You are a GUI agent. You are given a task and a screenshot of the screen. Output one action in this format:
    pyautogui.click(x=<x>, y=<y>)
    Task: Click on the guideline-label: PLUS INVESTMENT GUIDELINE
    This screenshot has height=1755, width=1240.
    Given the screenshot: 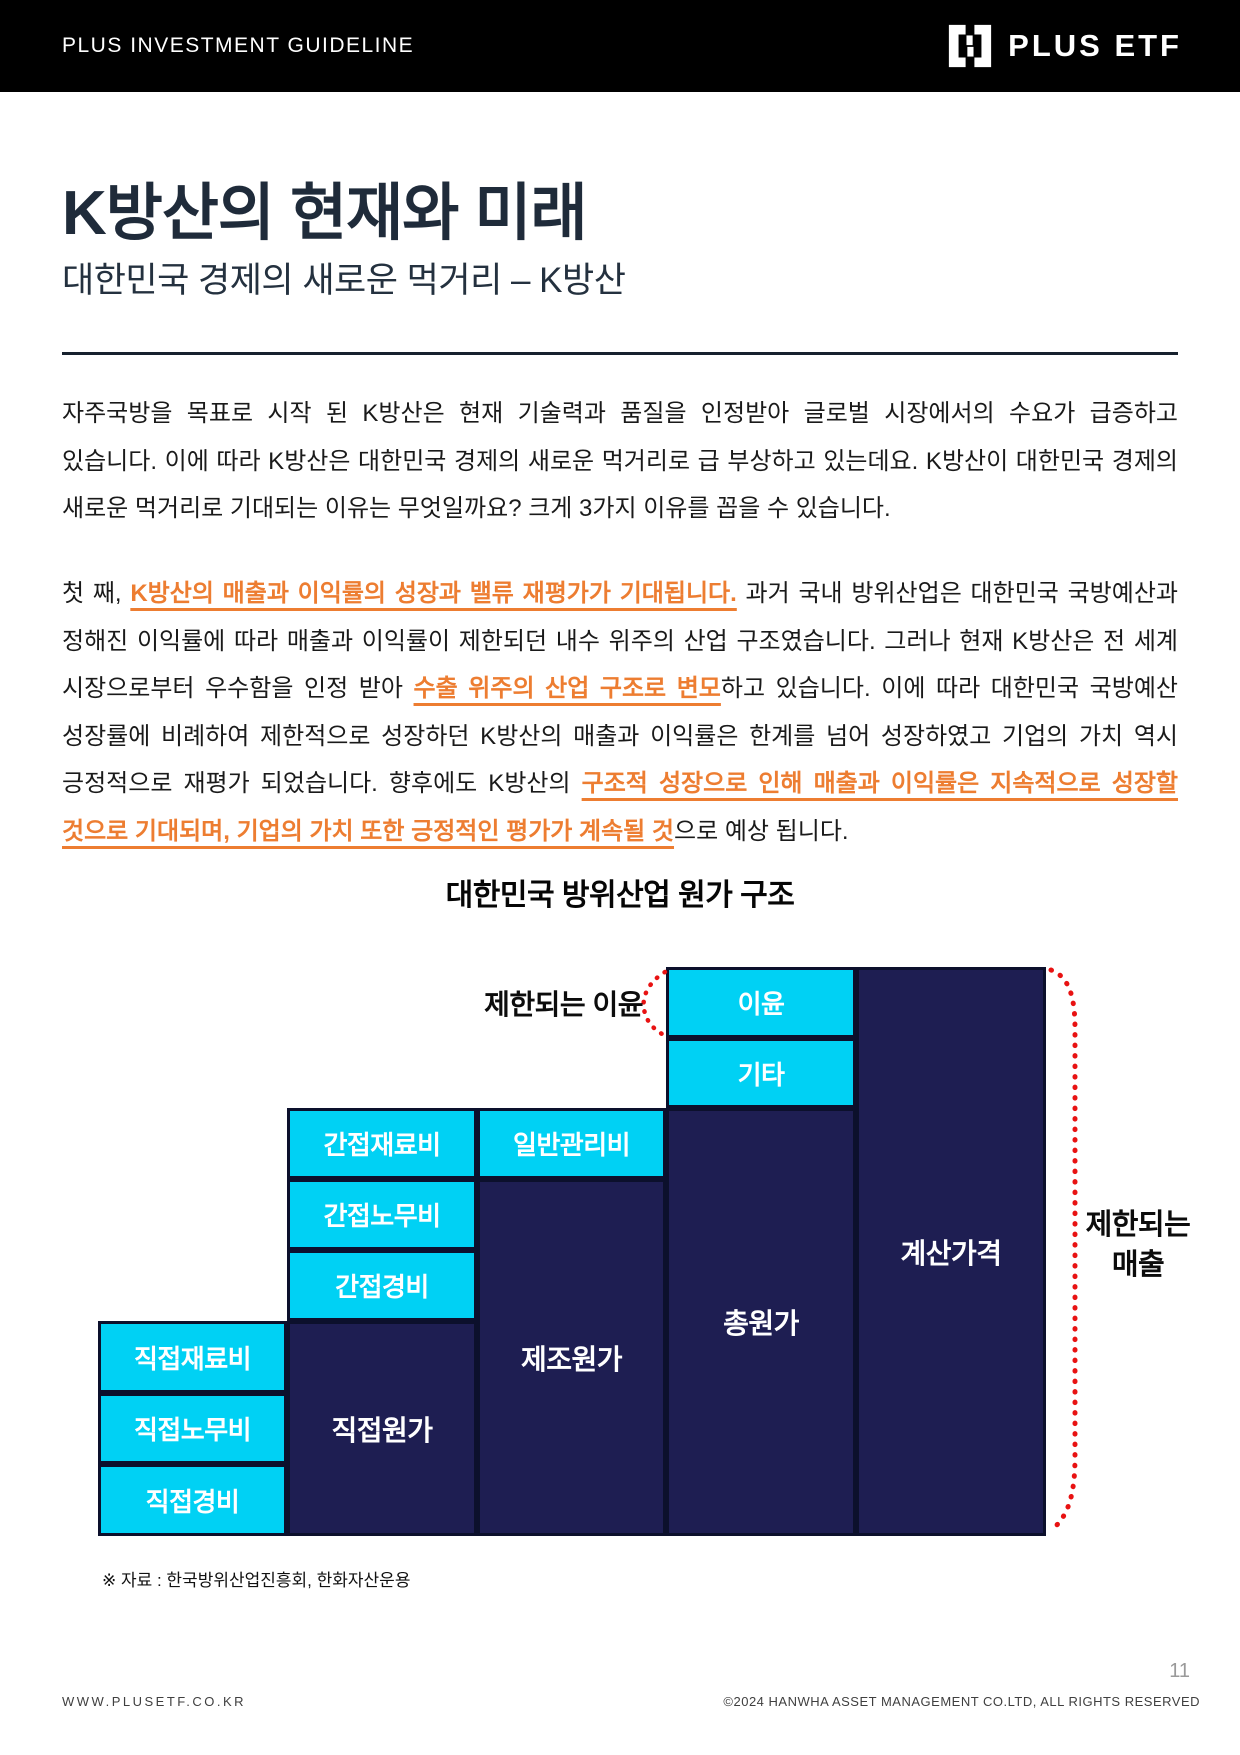 What is the action you would take?
    pyautogui.click(x=238, y=45)
    